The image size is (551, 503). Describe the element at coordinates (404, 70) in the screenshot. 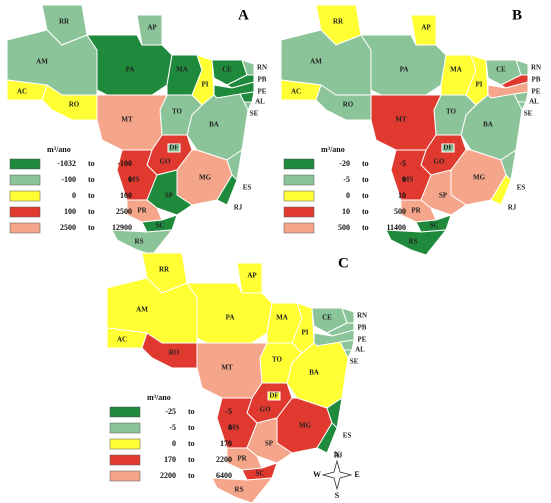

I see `state-label: PA` at that location.